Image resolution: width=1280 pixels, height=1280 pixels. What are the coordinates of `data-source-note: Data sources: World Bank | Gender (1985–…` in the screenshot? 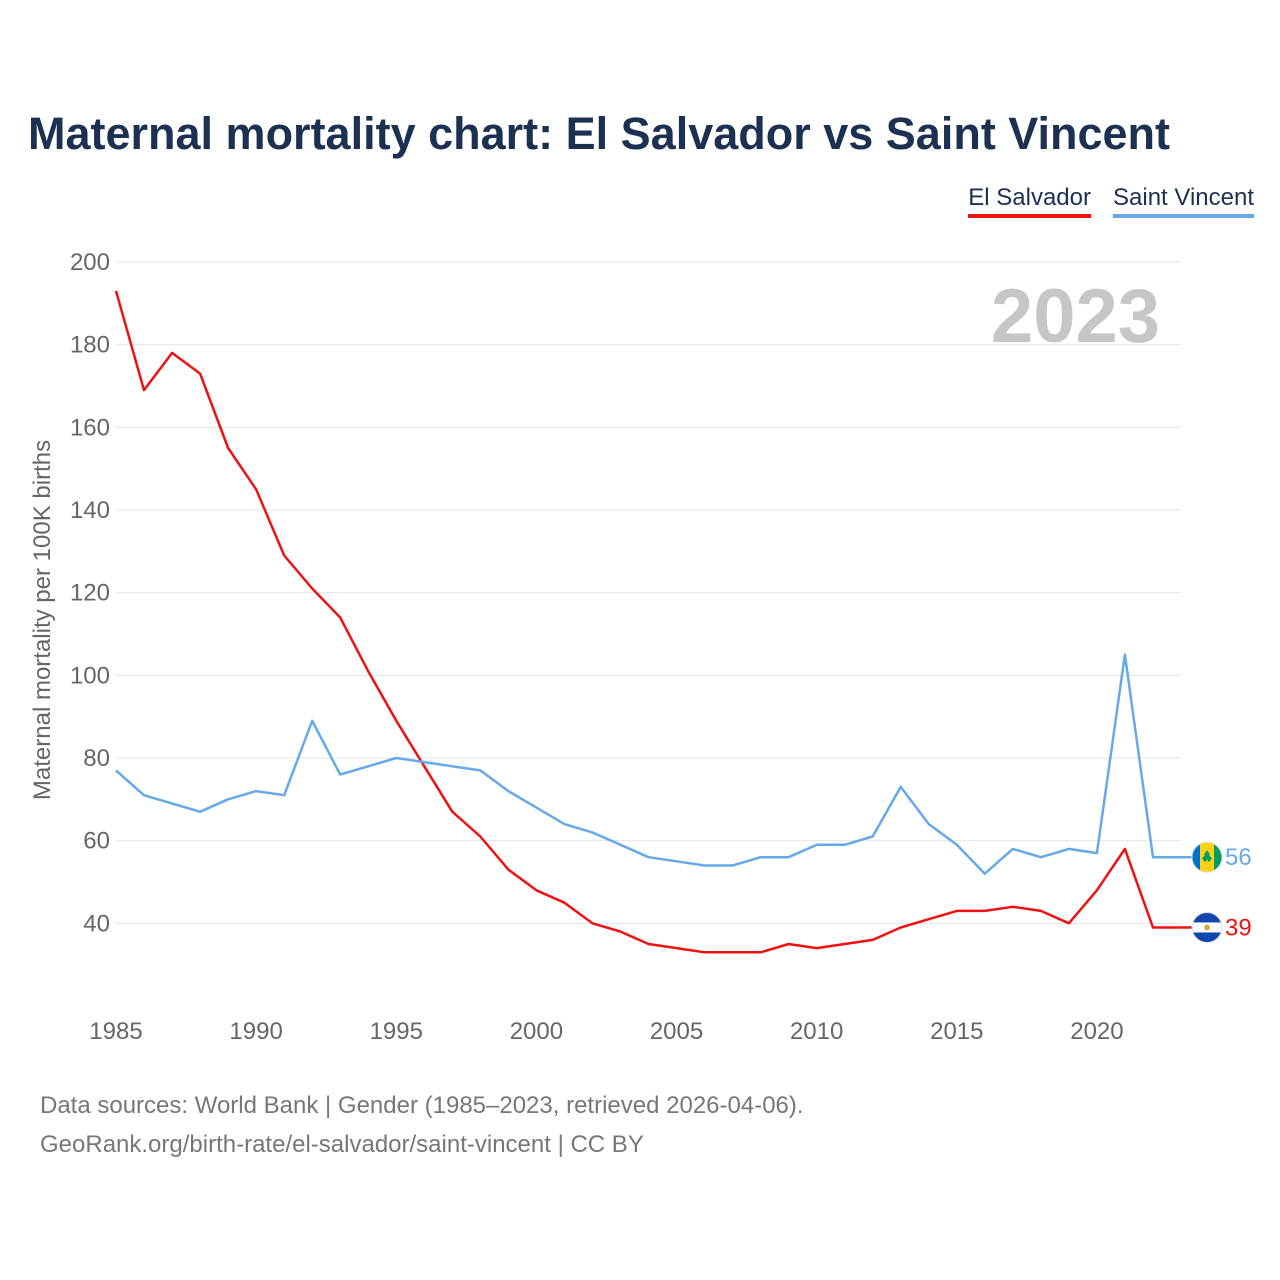 It's located at (422, 1105).